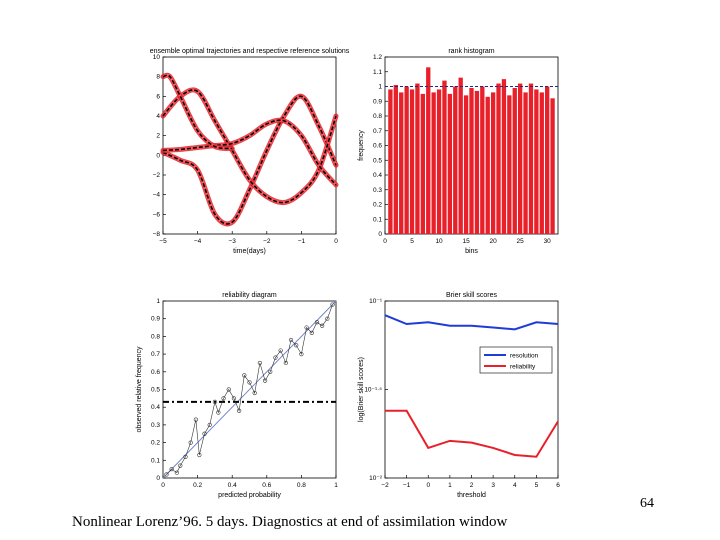  What do you see at coordinates (471, 322) in the screenshot?
I see `resolution-line` at bounding box center [471, 322].